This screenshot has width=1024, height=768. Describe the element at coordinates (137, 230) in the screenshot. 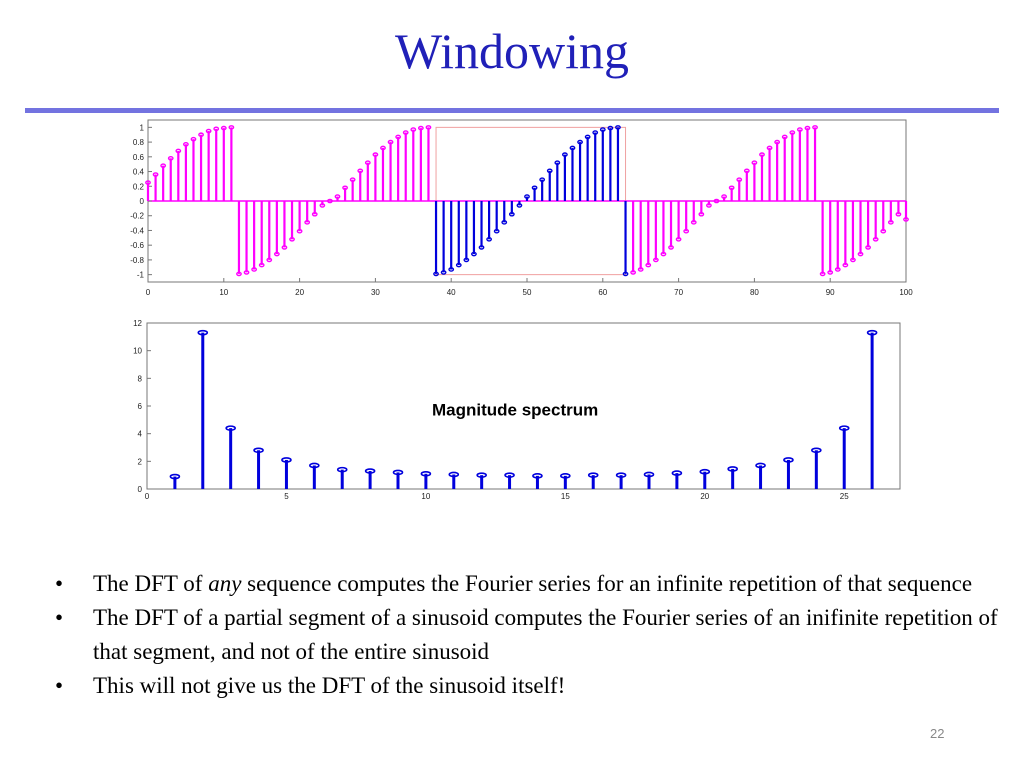

I see `y-tick-label: -0.4` at that location.